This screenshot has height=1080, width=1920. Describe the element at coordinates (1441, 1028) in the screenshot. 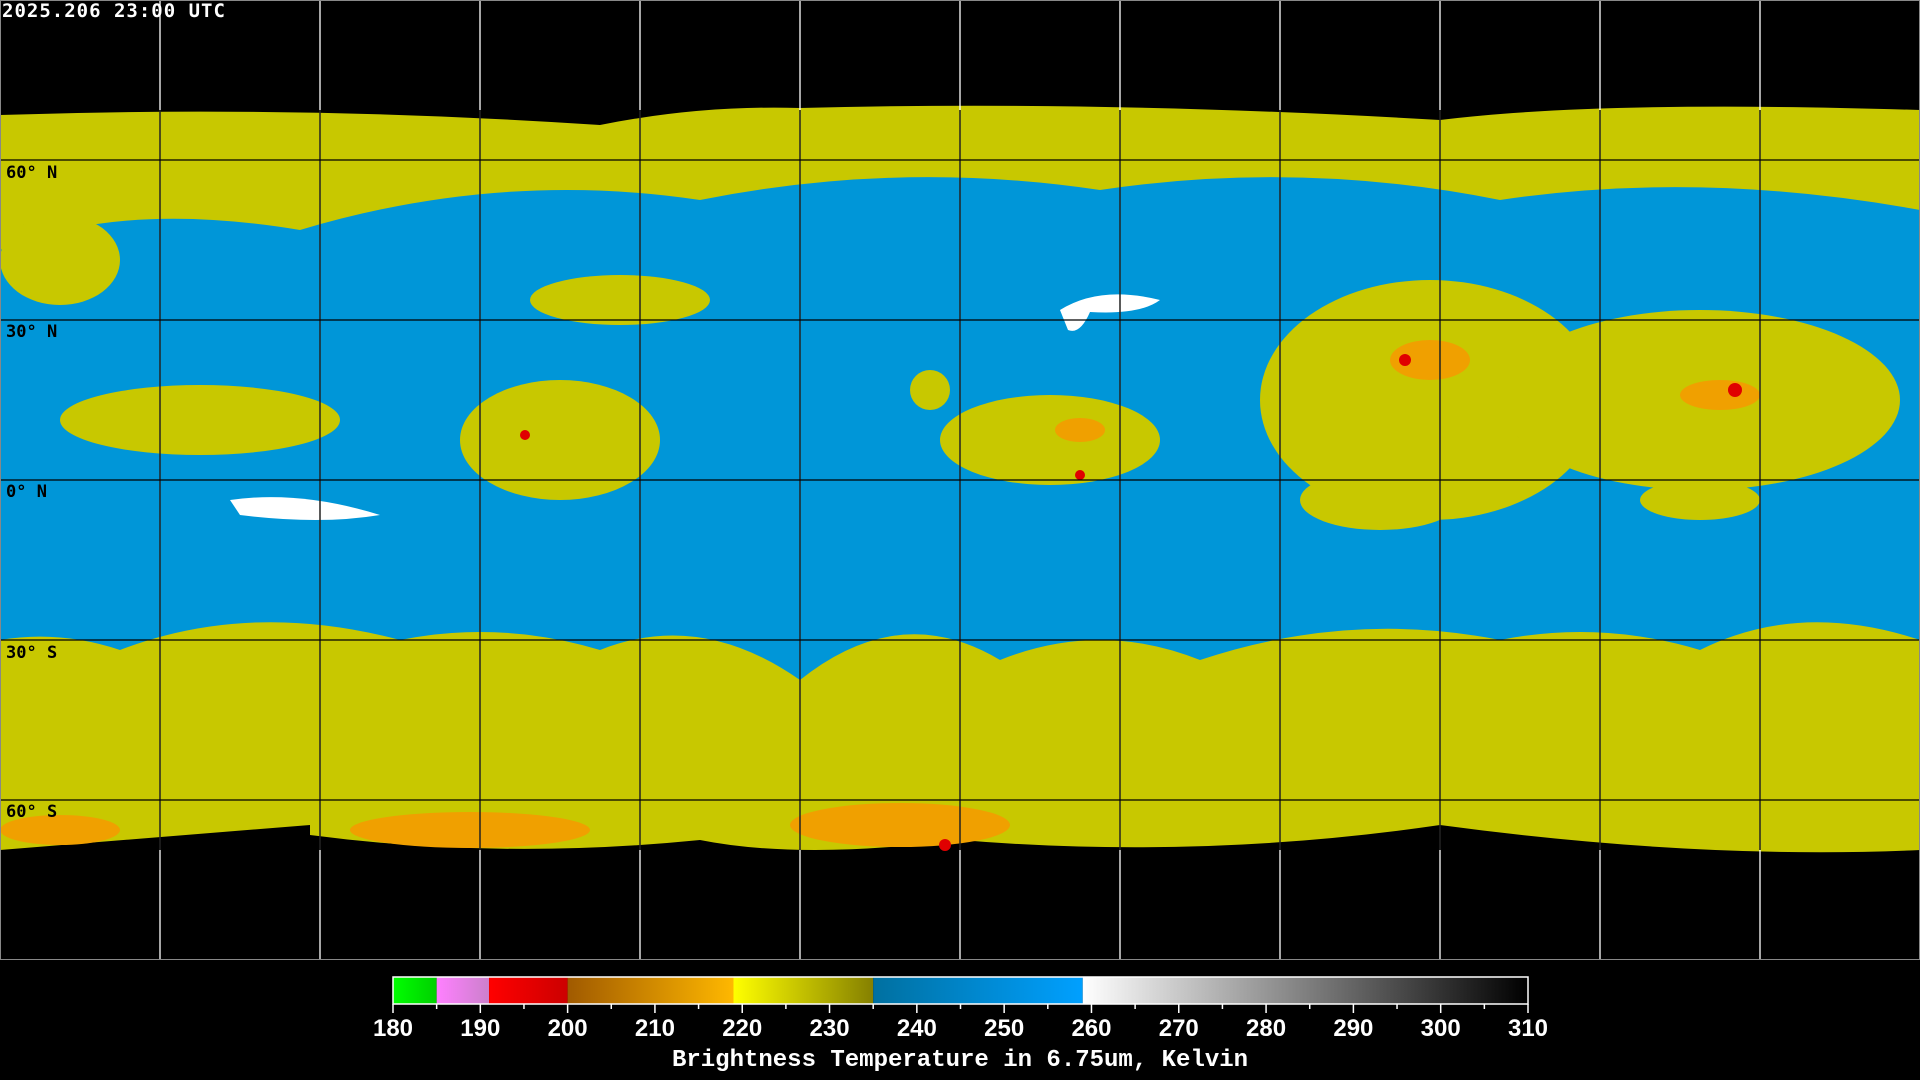

I see `colorbar-tick-label: 300` at that location.